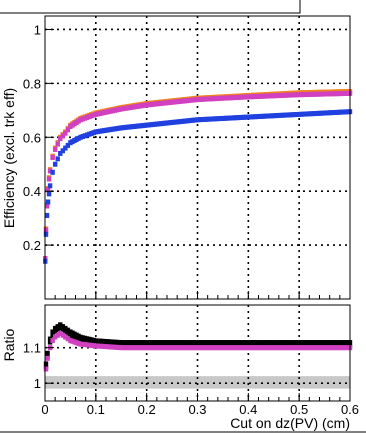  Describe the element at coordinates (44, 409) in the screenshot. I see `xtick-label: 0` at that location.